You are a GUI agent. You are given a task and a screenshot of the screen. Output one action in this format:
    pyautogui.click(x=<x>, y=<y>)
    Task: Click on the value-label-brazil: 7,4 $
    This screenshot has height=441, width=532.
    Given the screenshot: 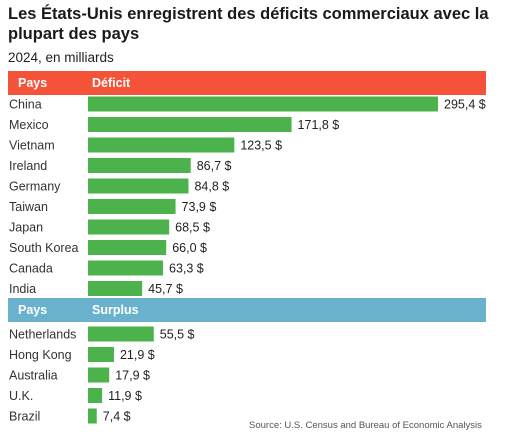 What is the action you would take?
    pyautogui.click(x=117, y=417)
    